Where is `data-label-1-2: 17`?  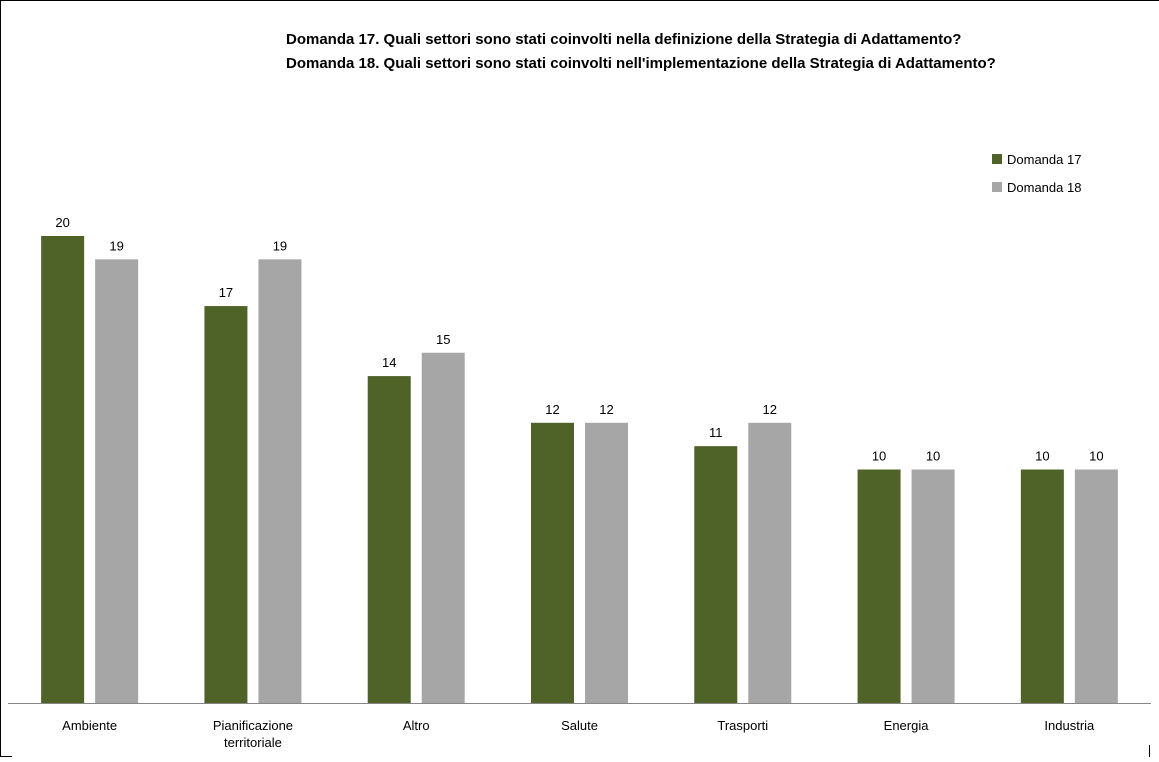
data-label-1-2: 17 is located at coordinates (226, 292).